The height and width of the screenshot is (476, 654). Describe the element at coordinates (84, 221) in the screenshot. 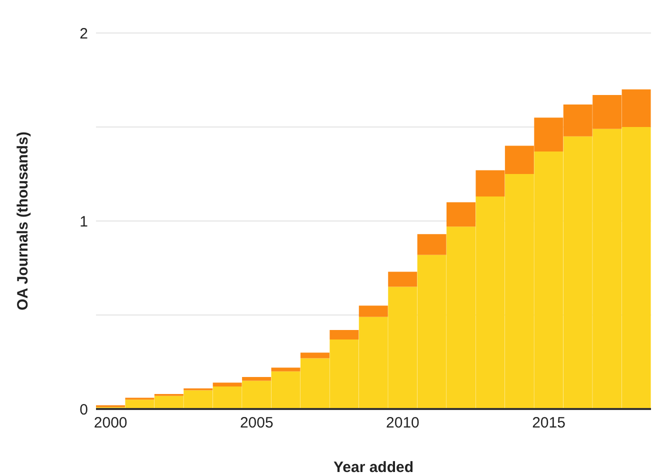

I see `y-tick-label: 1` at that location.